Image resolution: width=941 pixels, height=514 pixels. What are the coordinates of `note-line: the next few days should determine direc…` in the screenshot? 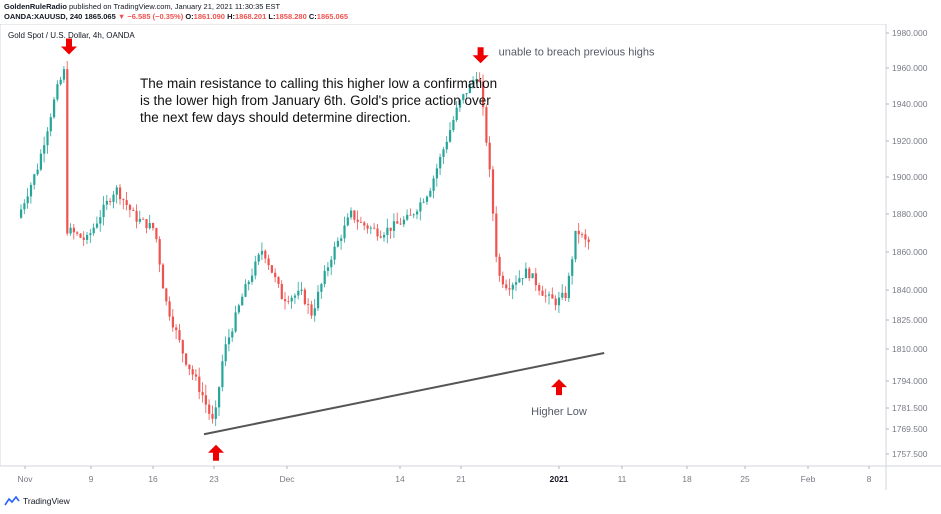 It's located at (275, 117).